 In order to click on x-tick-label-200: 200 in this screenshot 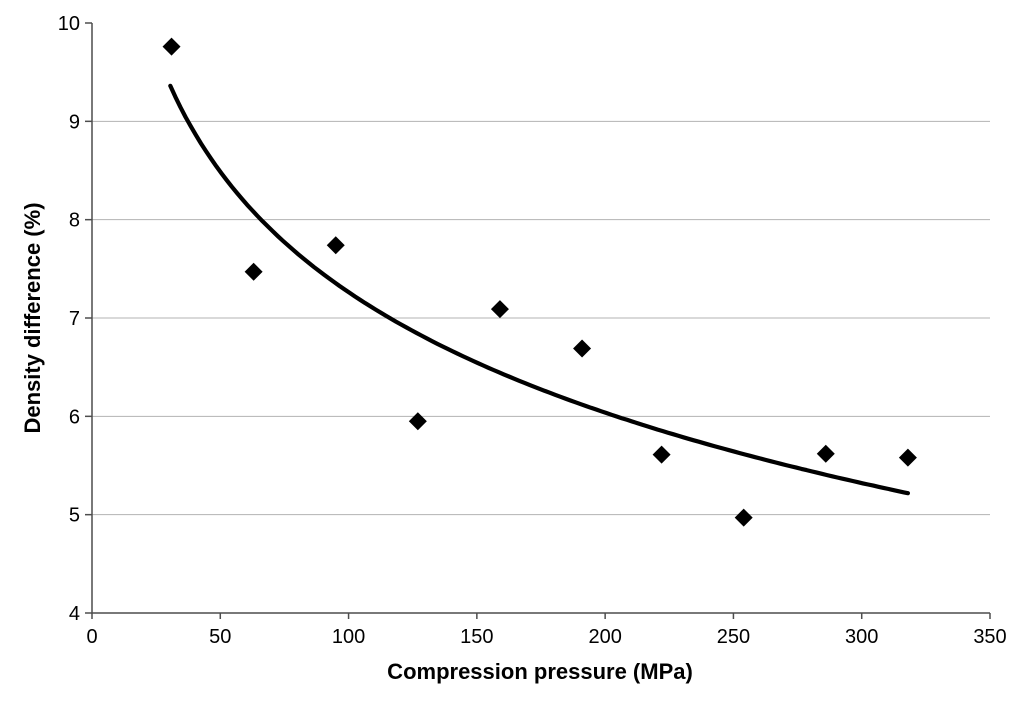, I will do `click(604, 637)`.